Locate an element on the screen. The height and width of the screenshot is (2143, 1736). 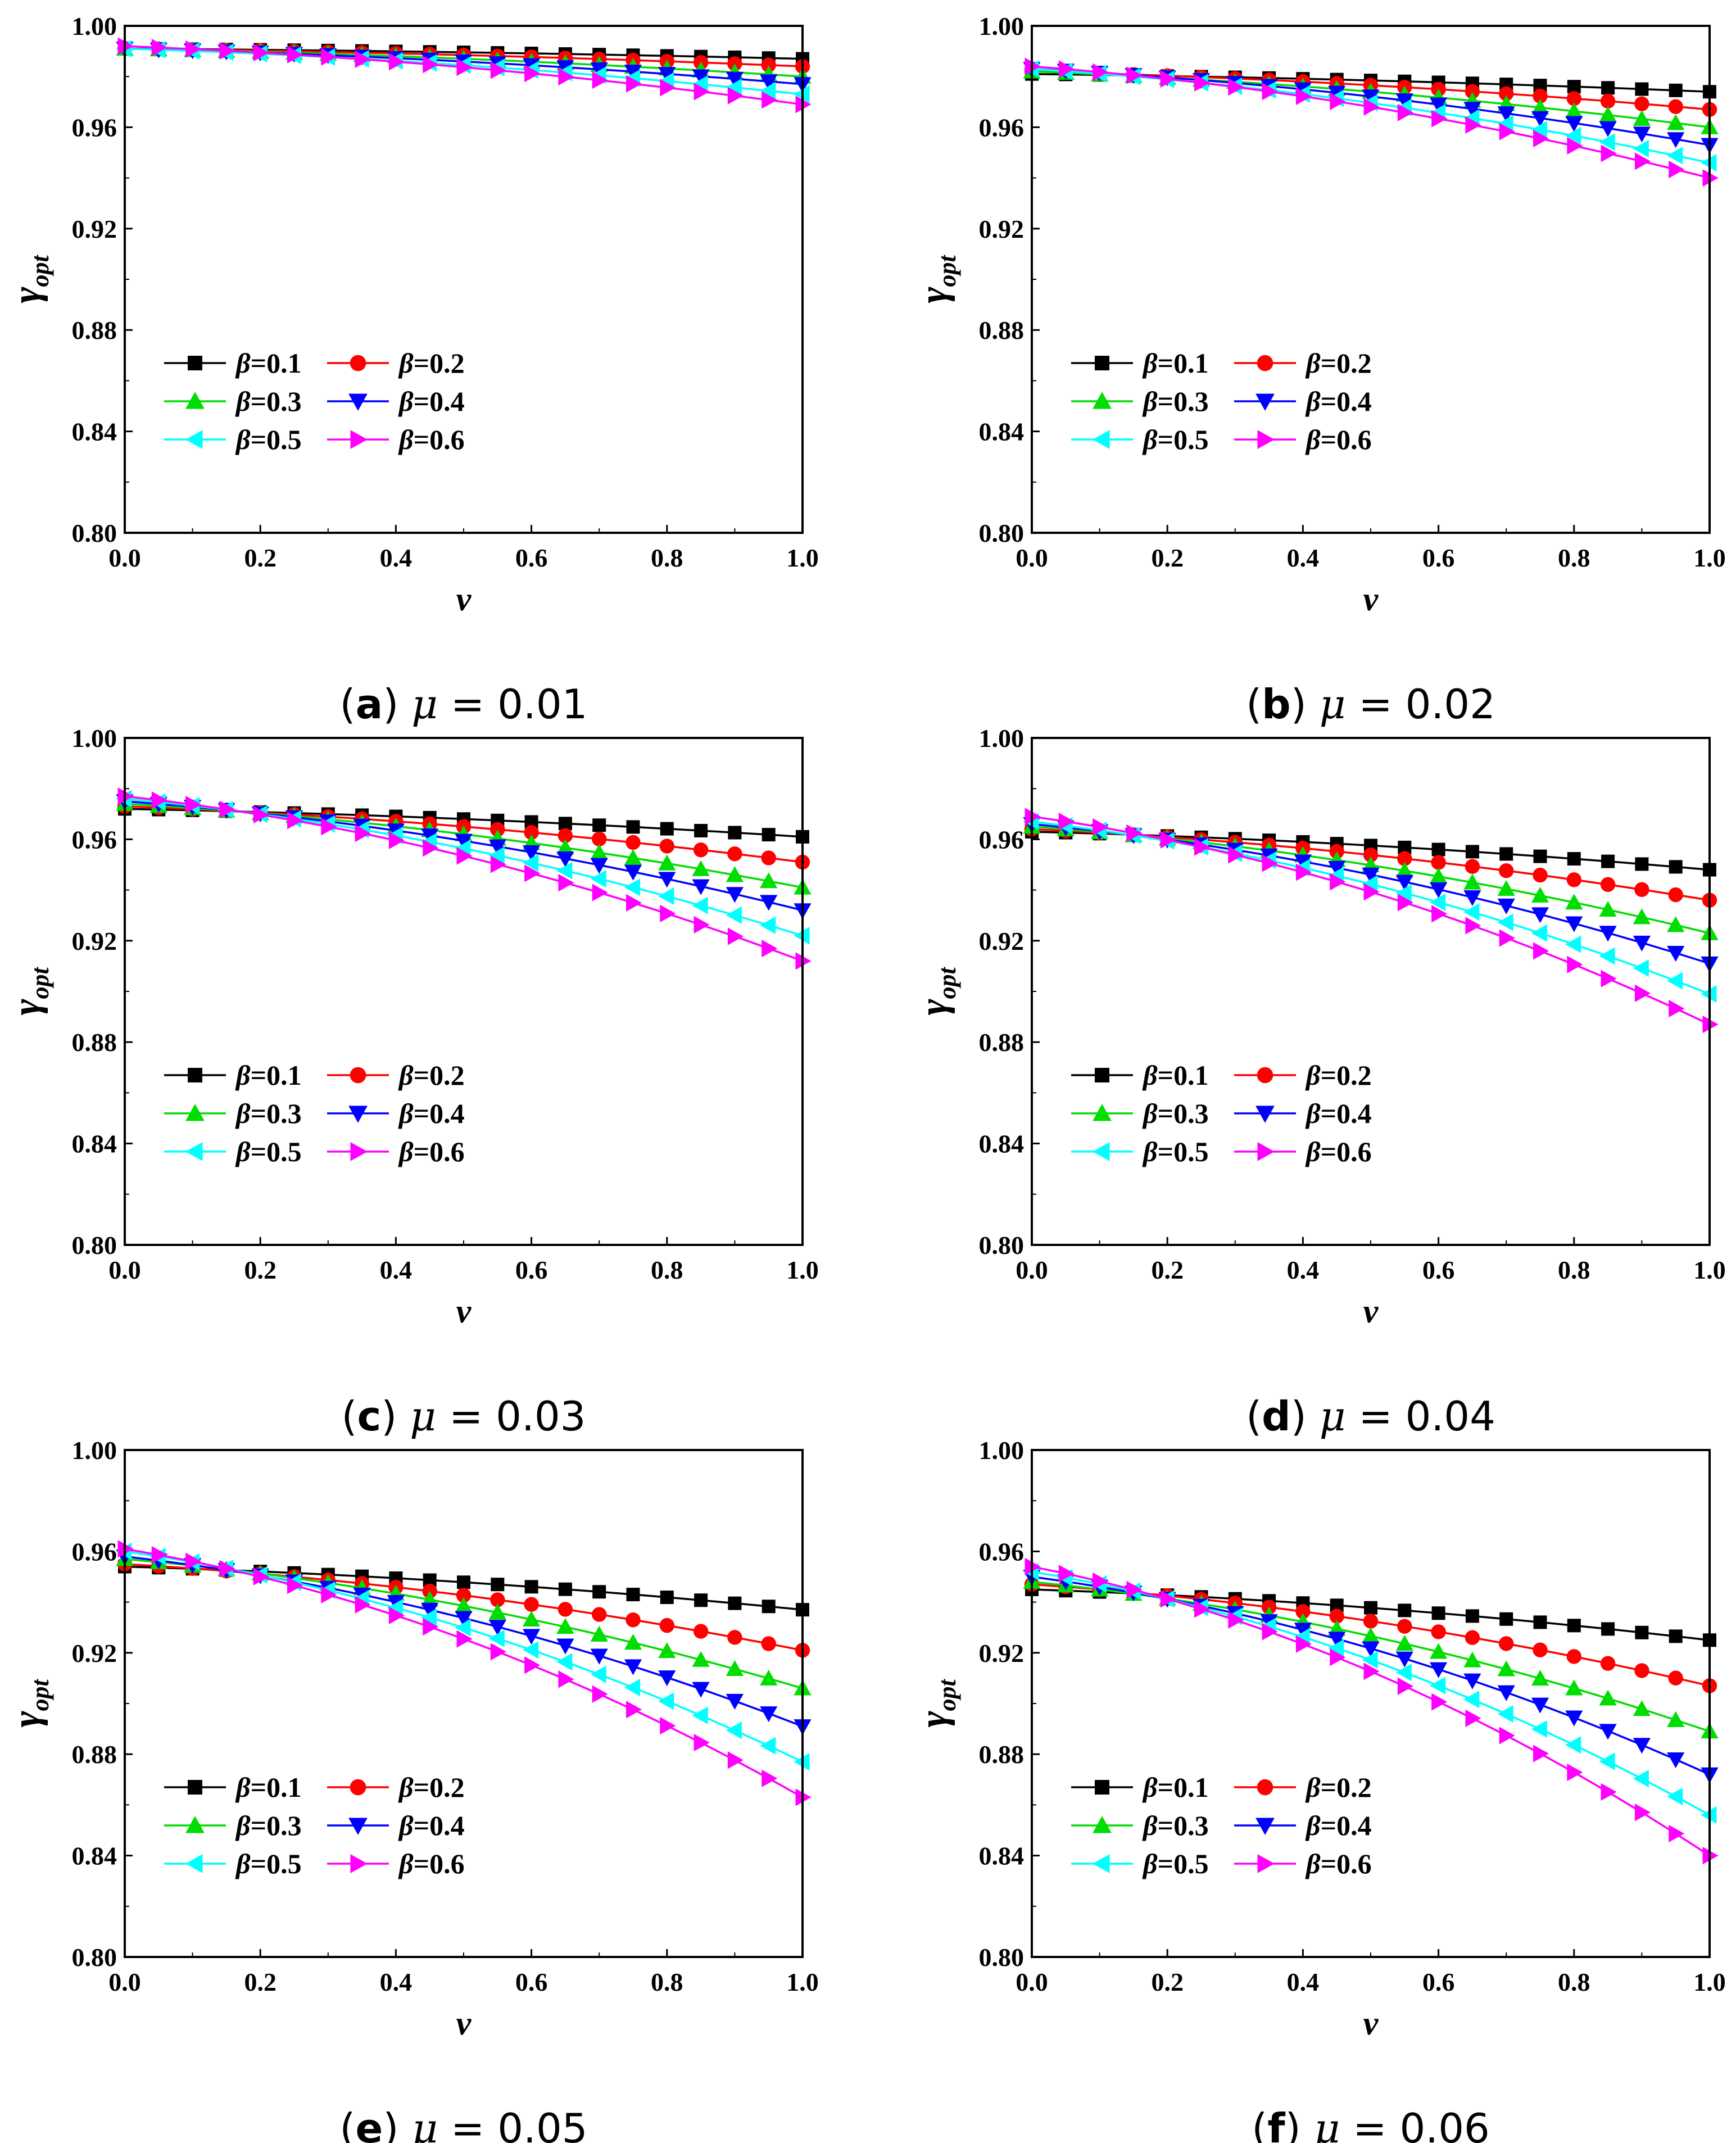
legend-label: β=0.2 is located at coordinates (432, 1787).